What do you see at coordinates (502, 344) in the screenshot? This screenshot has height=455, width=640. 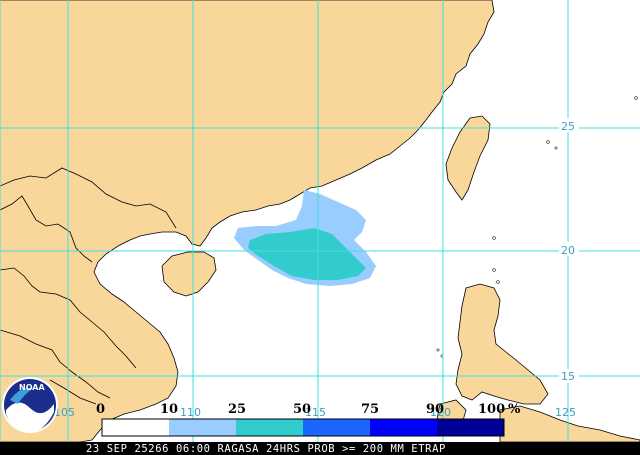 I see `luzon-island` at bounding box center [502, 344].